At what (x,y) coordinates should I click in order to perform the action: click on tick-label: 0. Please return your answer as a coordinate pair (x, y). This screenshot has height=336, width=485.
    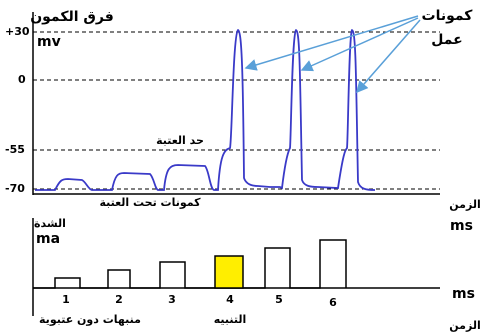
    Looking at the image, I should click on (22, 79).